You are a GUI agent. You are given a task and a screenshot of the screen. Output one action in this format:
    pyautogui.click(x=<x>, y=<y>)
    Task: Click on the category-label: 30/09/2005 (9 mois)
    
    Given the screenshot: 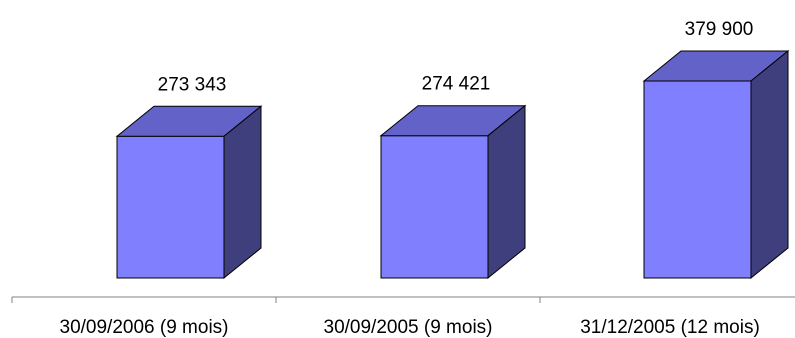 What is the action you would take?
    pyautogui.click(x=408, y=327)
    